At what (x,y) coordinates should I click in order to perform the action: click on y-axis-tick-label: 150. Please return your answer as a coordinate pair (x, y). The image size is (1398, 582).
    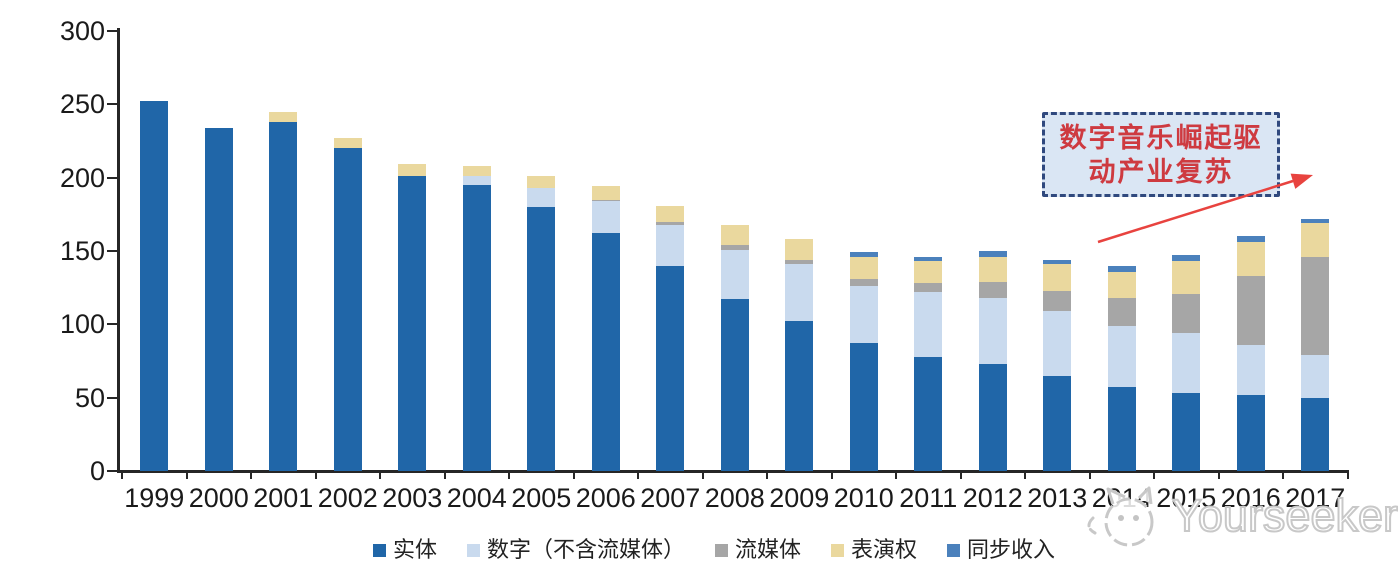
    Looking at the image, I should click on (82, 251).